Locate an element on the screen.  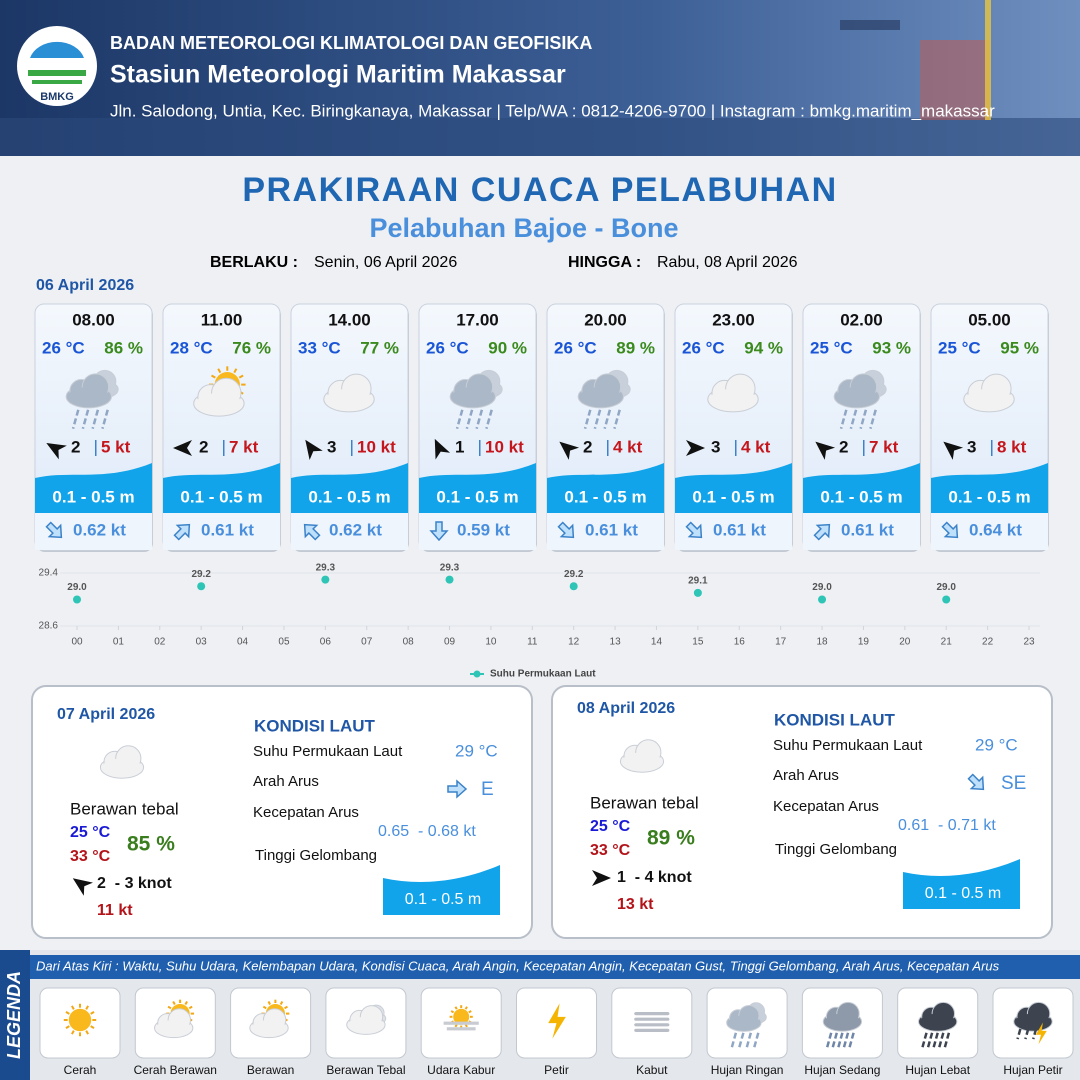
gust: 10 kt is located at coordinates (504, 446).